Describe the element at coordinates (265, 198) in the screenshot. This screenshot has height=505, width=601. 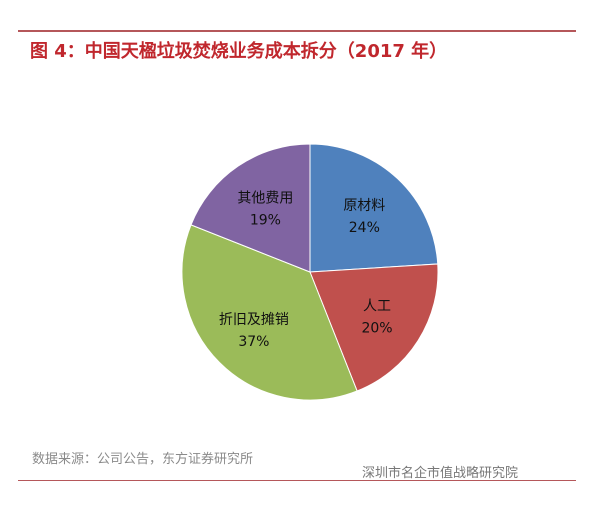
I see `pie-label-3: 其他费用` at that location.